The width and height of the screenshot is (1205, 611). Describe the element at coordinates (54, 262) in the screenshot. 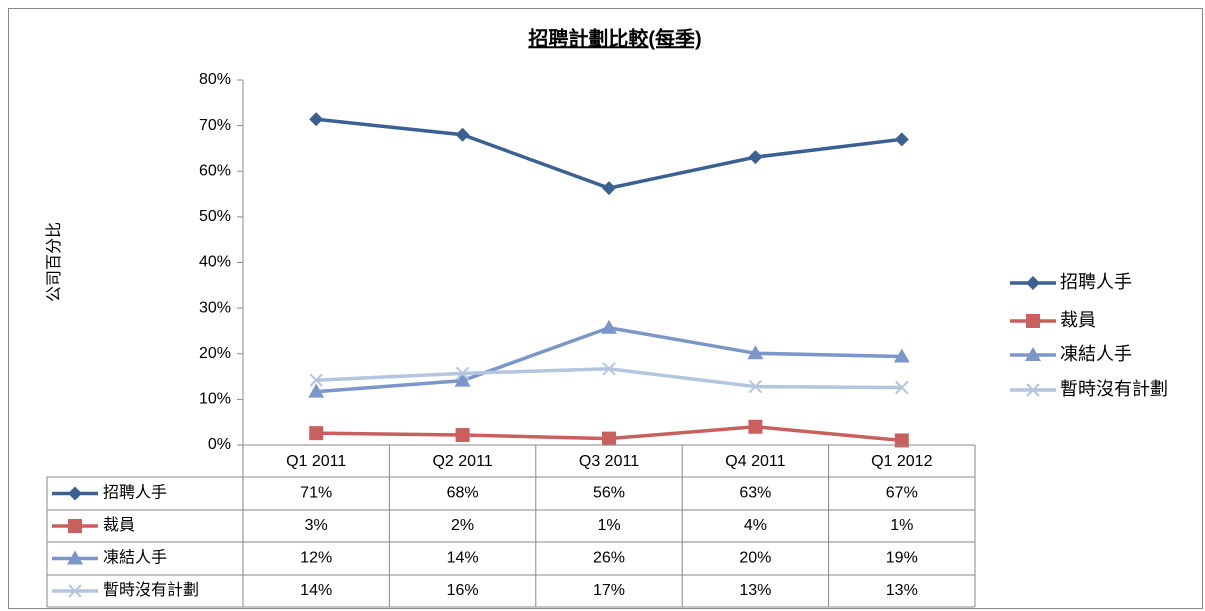

I see `y-axis-label: 公司百分比` at that location.